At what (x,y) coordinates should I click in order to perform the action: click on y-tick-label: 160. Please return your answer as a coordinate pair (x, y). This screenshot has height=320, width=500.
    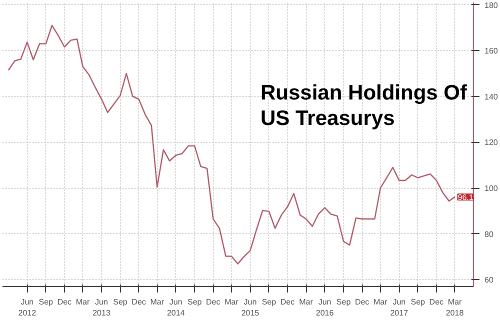
    Looking at the image, I should click on (491, 51).